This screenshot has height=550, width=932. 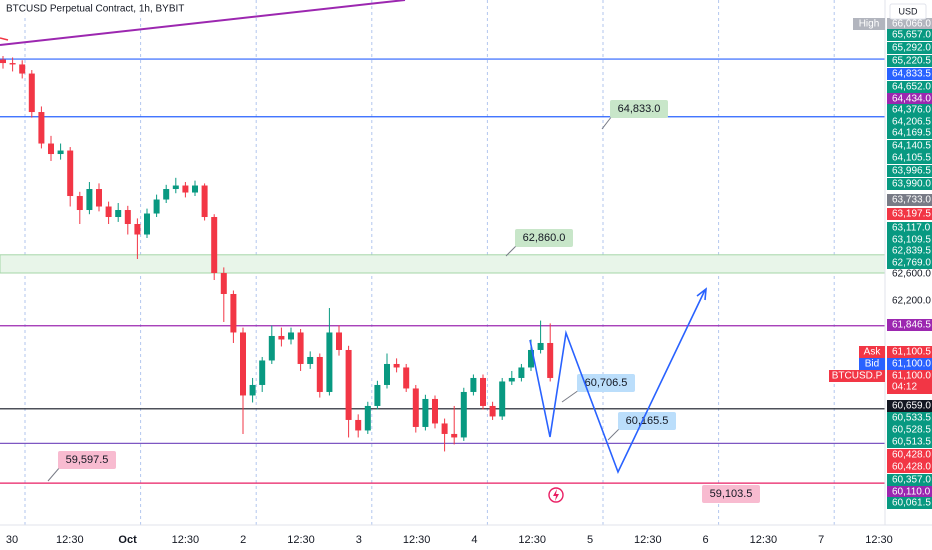 I want to click on annotation-label: 59,103.5, so click(x=731, y=494).